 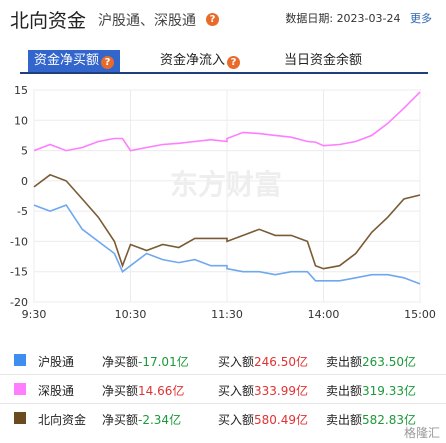 I want to click on legend-row-sz: 深股通 净买额14.66亿 买入额333.99亿 卖出额319.33亿, so click(x=223, y=389).